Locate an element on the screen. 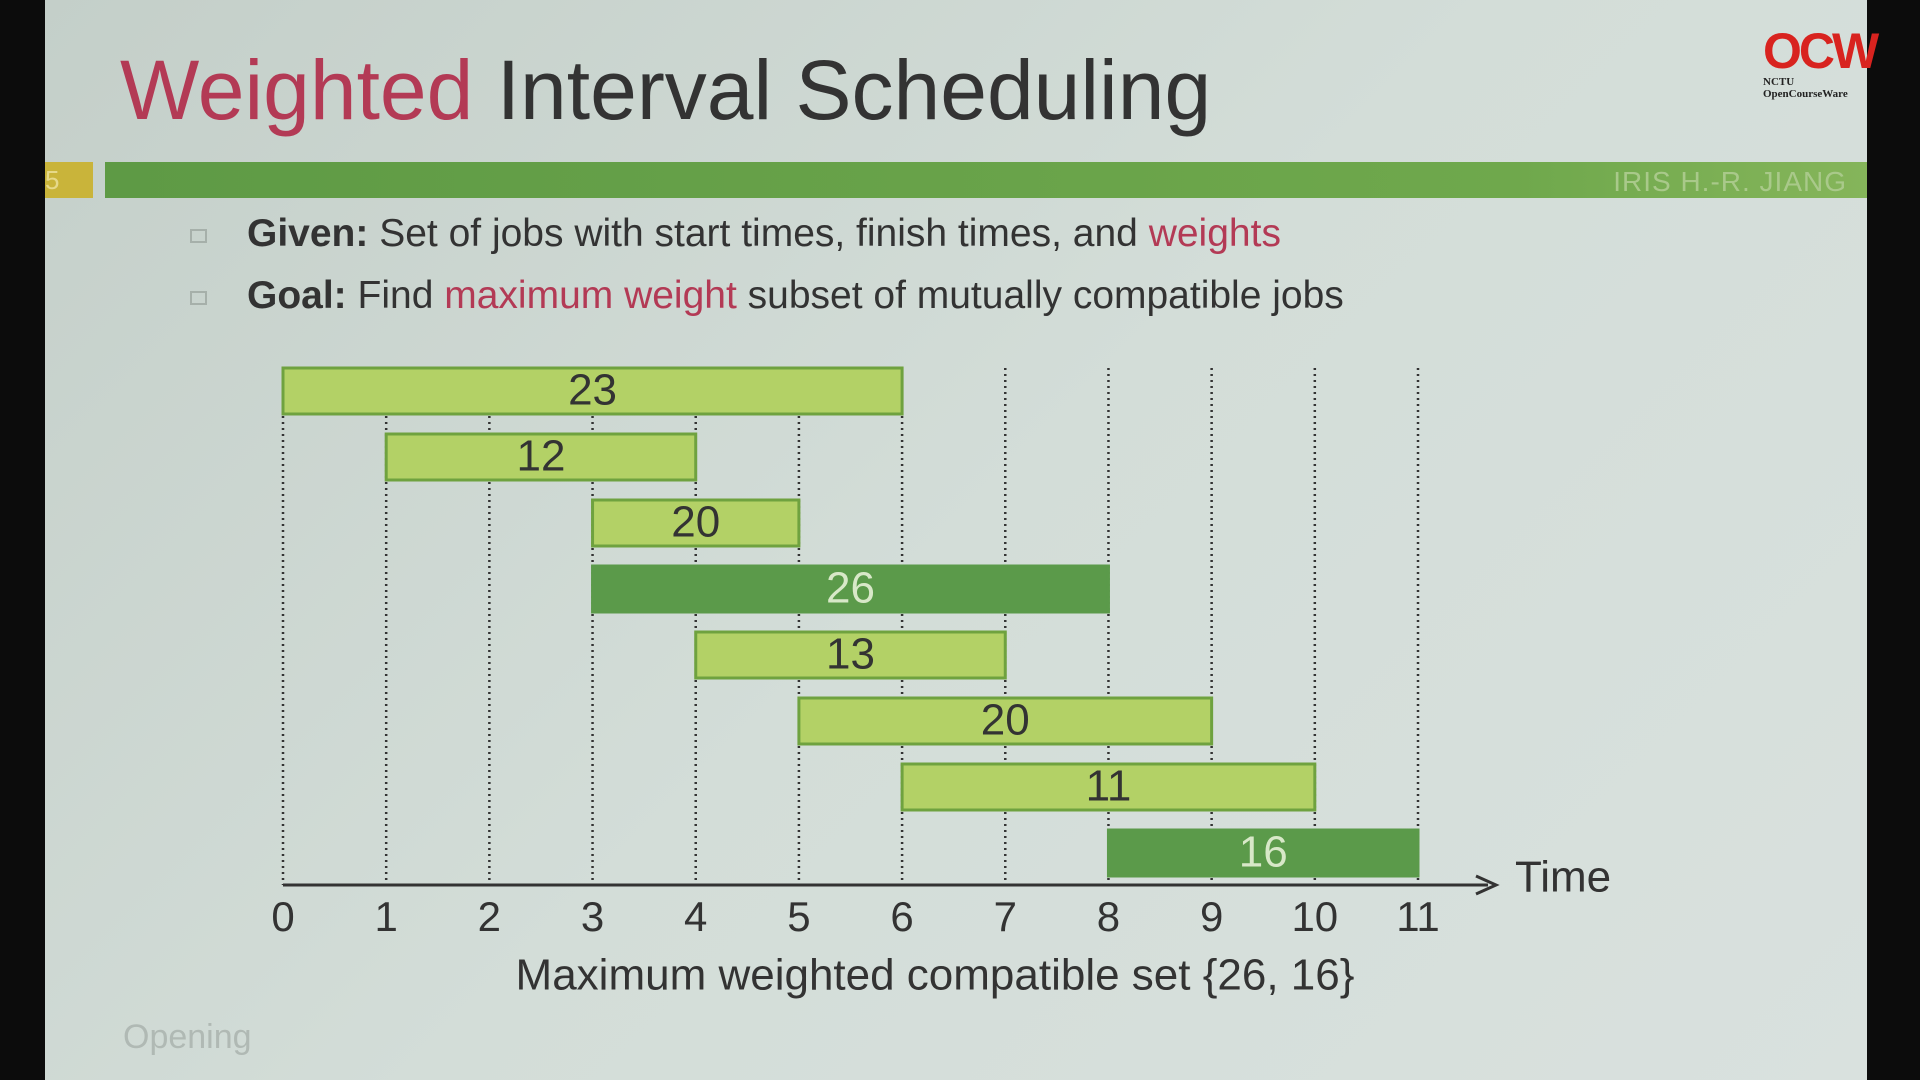 This screenshot has width=1920, height=1080. interval-weight: 11 is located at coordinates (1109, 786).